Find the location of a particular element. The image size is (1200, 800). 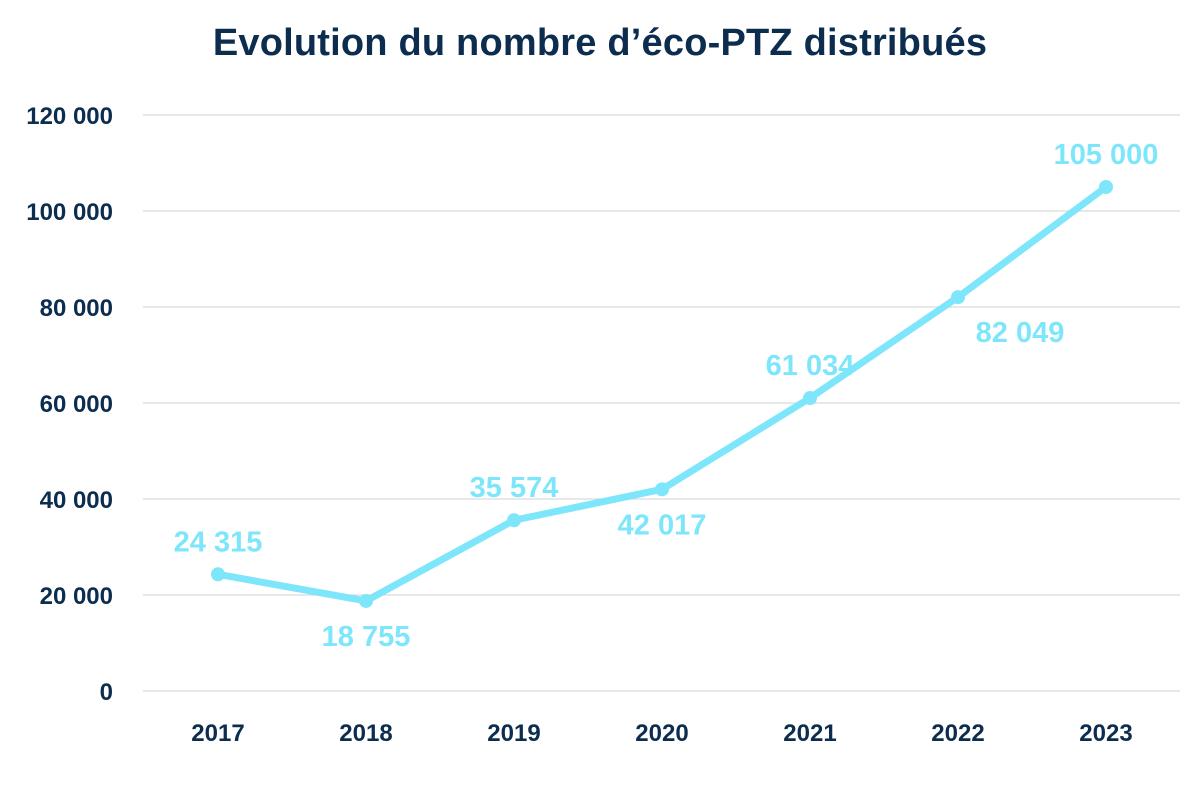

y-tick-label-6: 120 000 is located at coordinates (69, 116).